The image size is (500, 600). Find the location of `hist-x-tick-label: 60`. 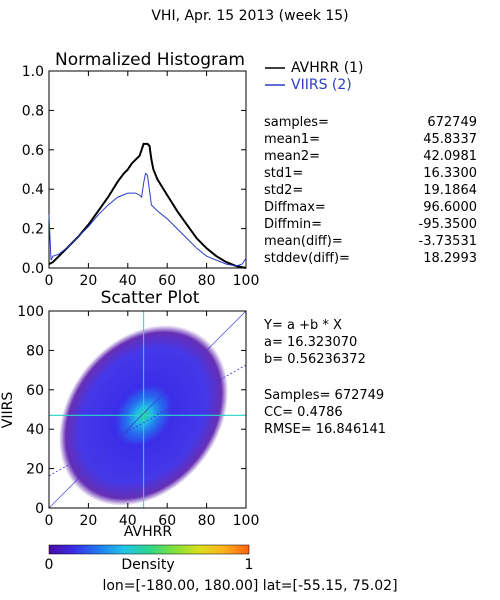

hist-x-tick-label: 60 is located at coordinates (167, 281).